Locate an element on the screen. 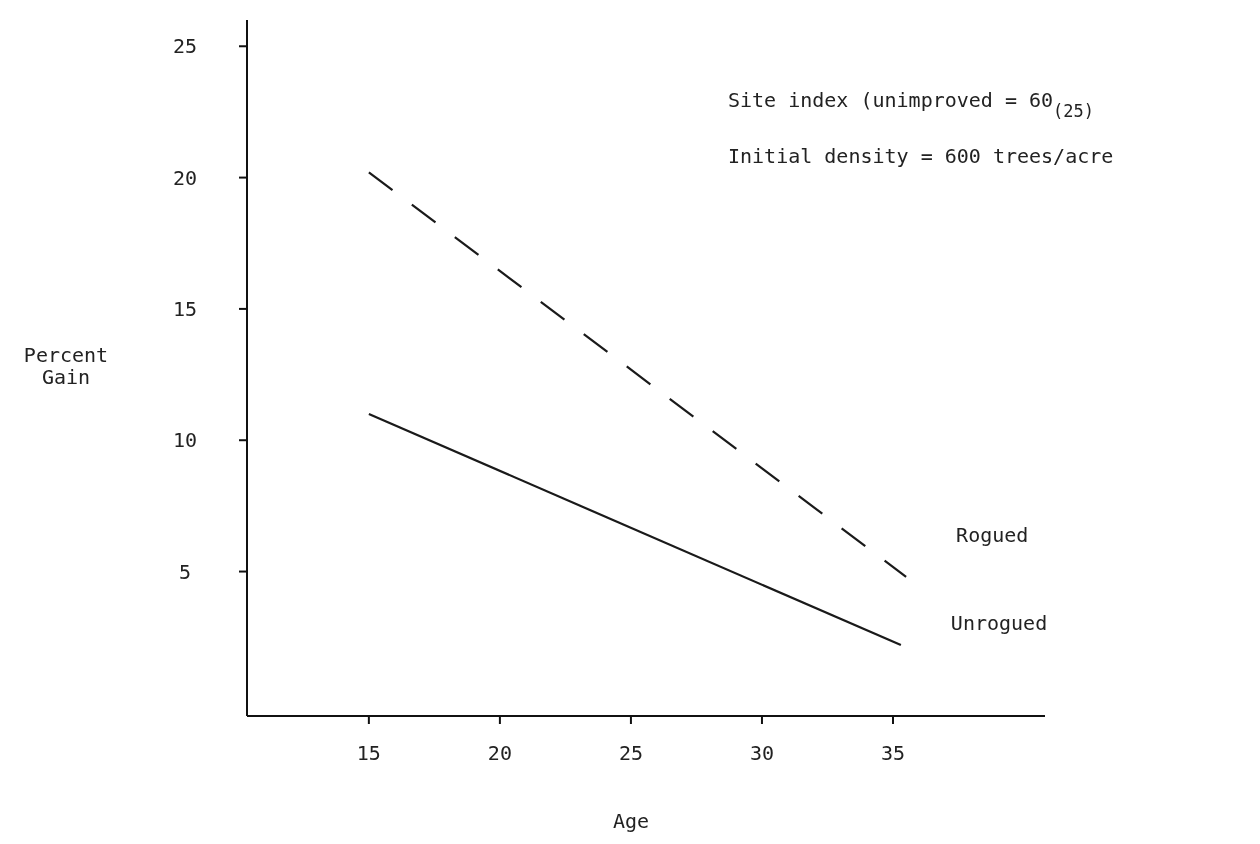 Image resolution: width=1260 pixels, height=844 pixels. annotation: Site index (unimproved = 60$_{(25)}$ is located at coordinates (911, 104).